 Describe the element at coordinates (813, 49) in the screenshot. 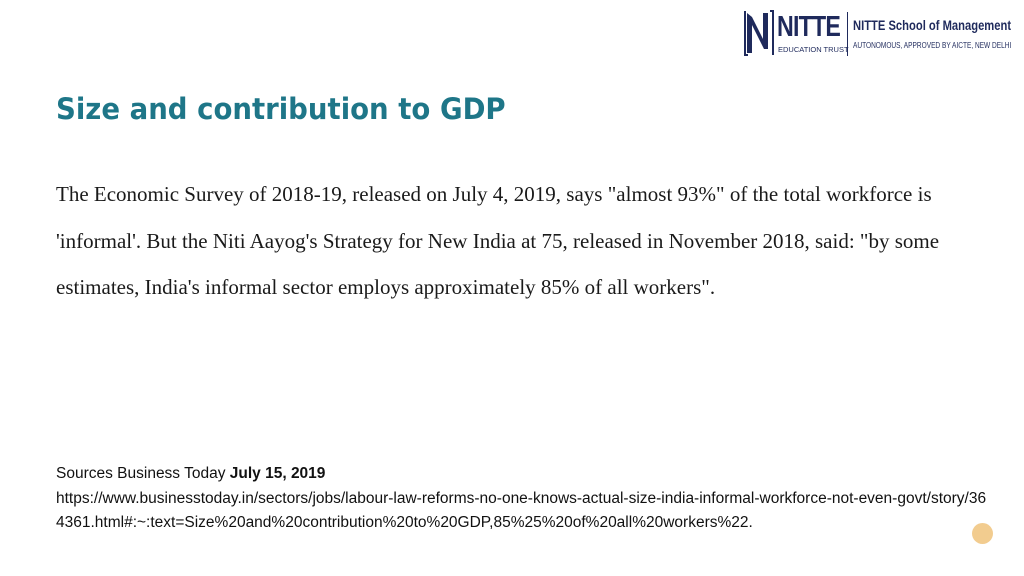

I see `logo-trust-text: EDUCATION TRUST` at that location.